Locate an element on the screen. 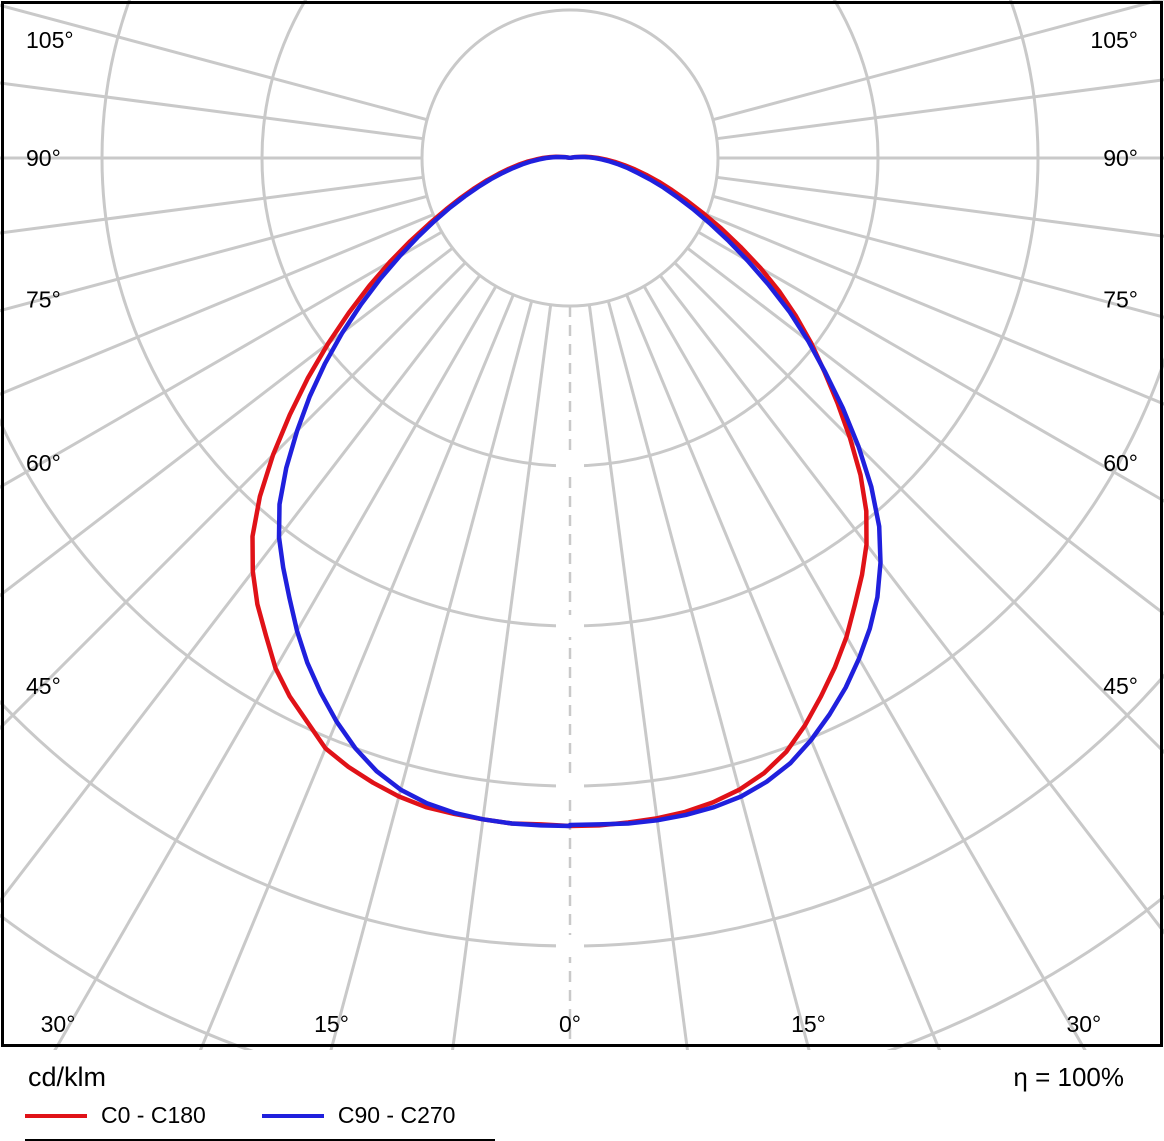  legend-item-c0-c180: C0 - C180 is located at coordinates (115, 1115).